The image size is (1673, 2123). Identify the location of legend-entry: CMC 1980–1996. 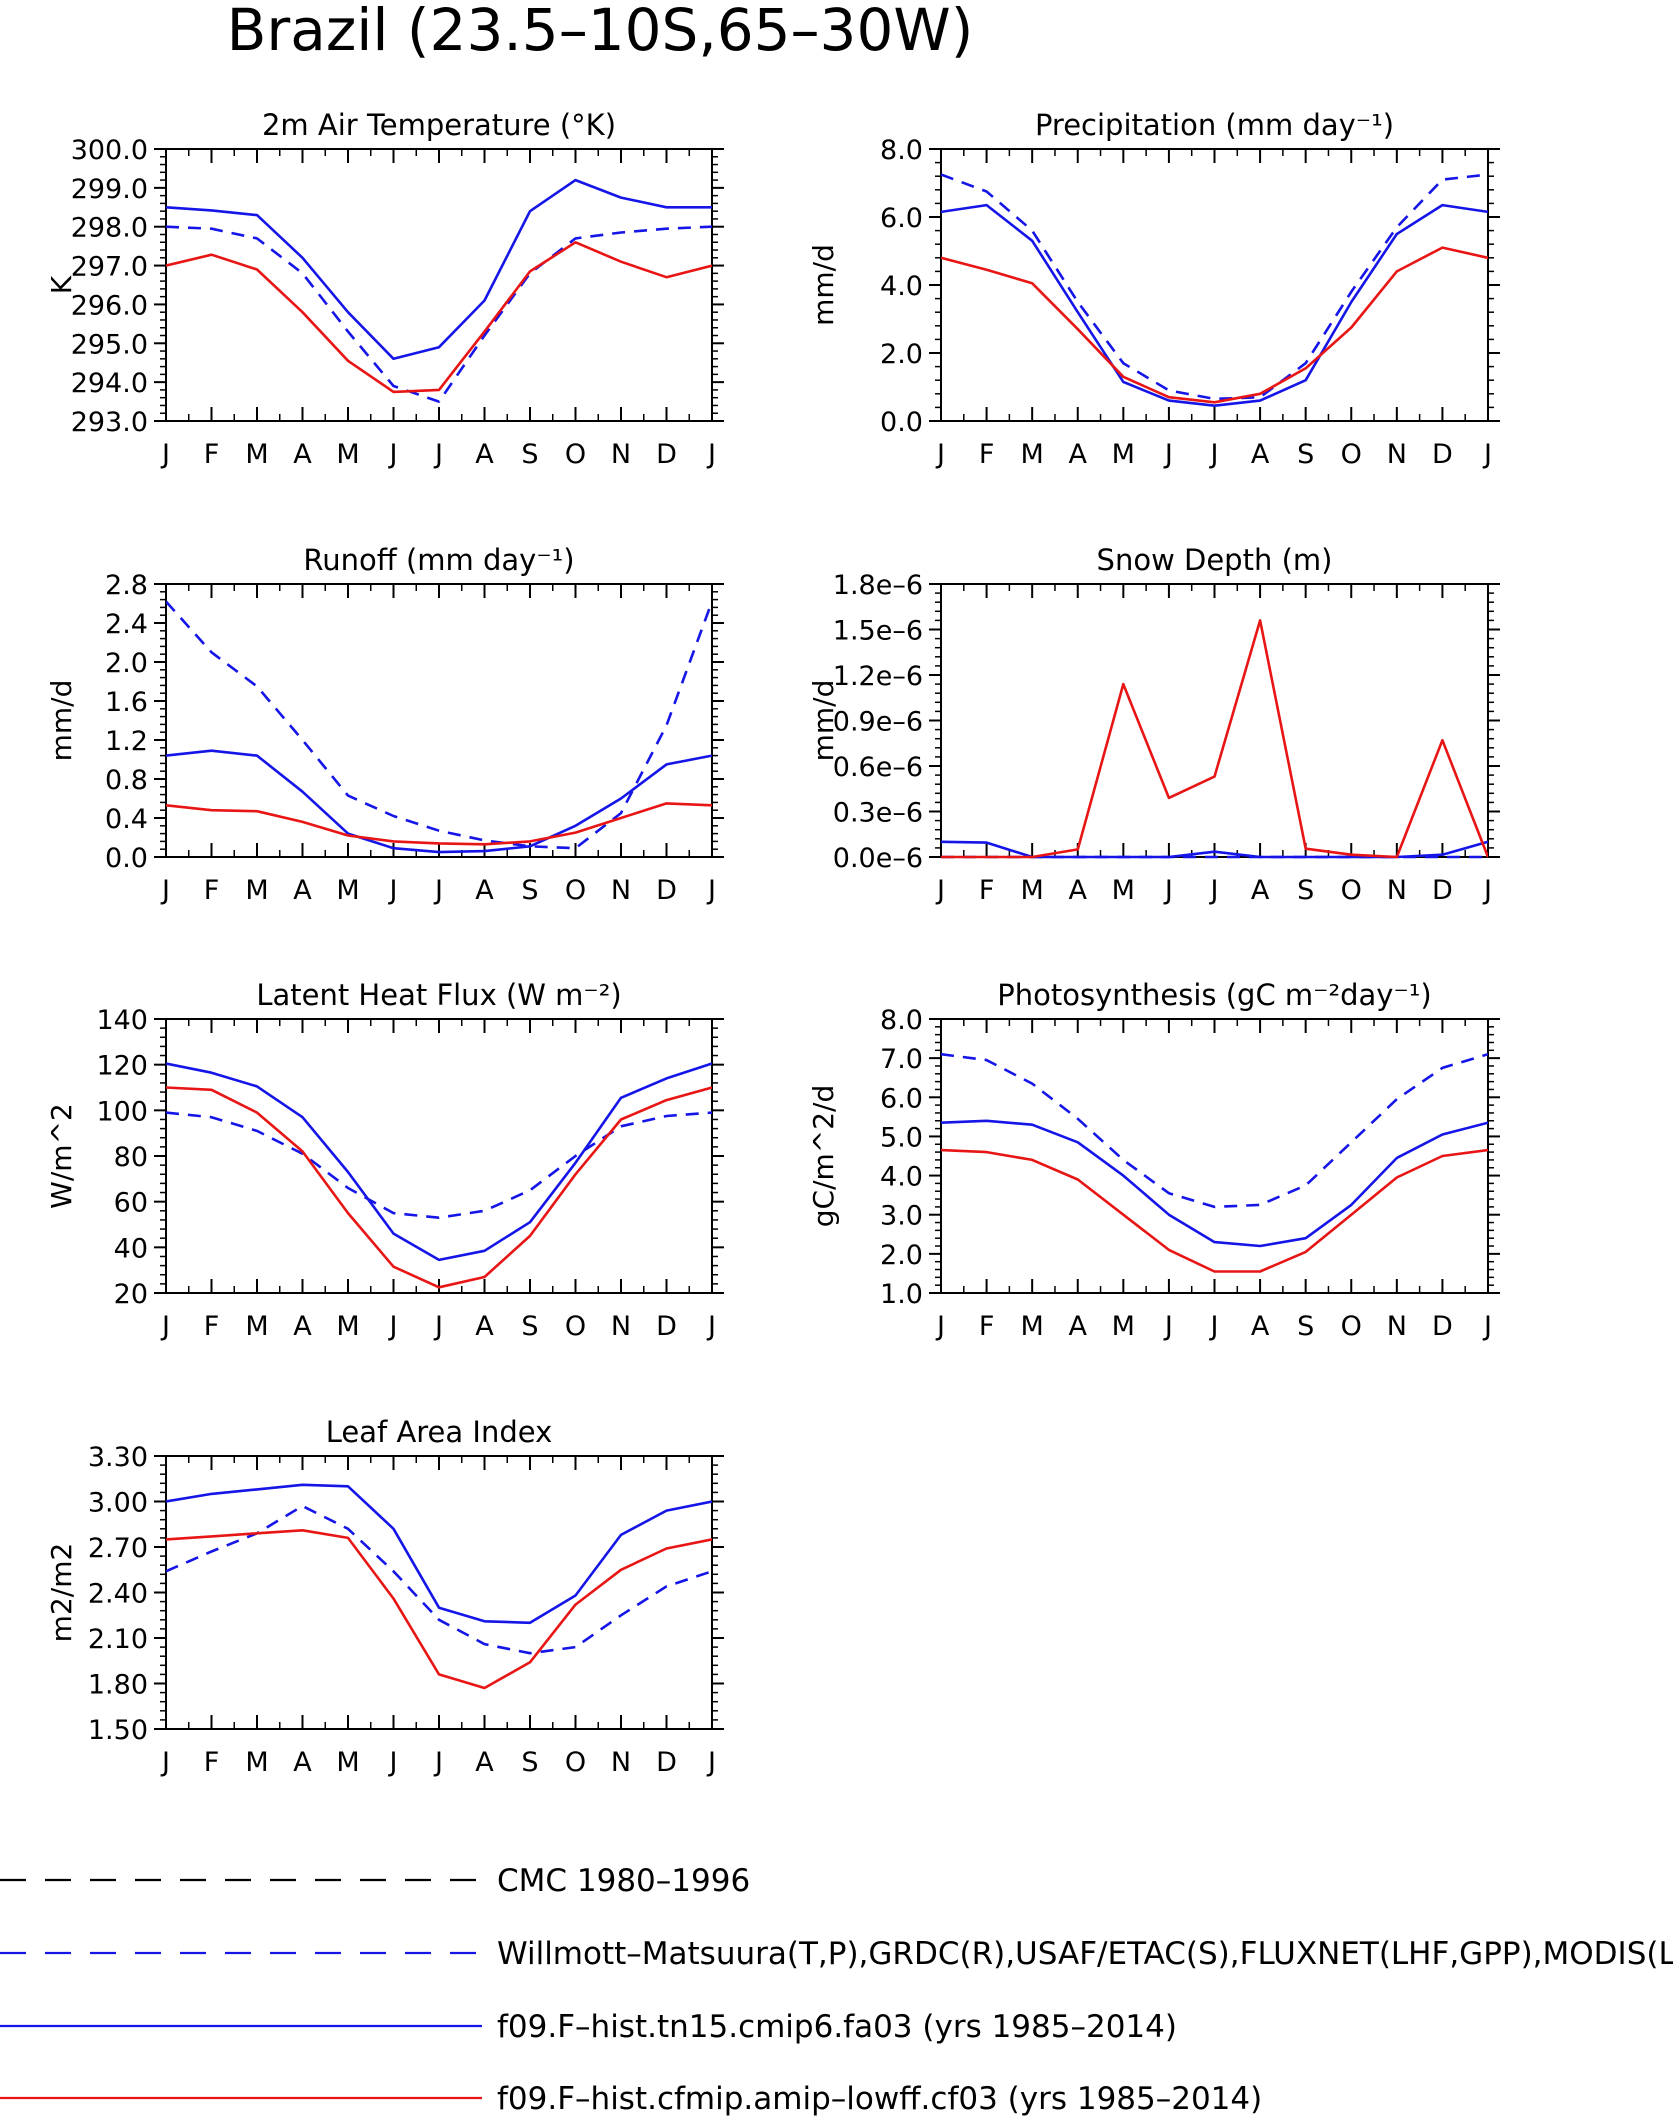
(375, 1881).